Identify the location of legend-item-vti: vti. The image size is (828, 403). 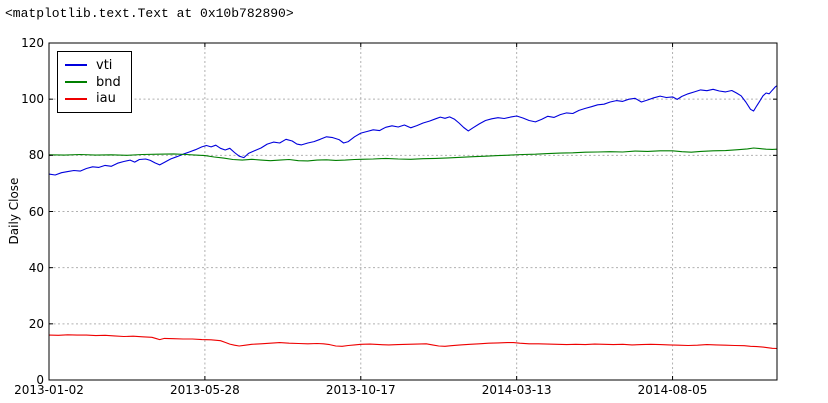
(93, 65).